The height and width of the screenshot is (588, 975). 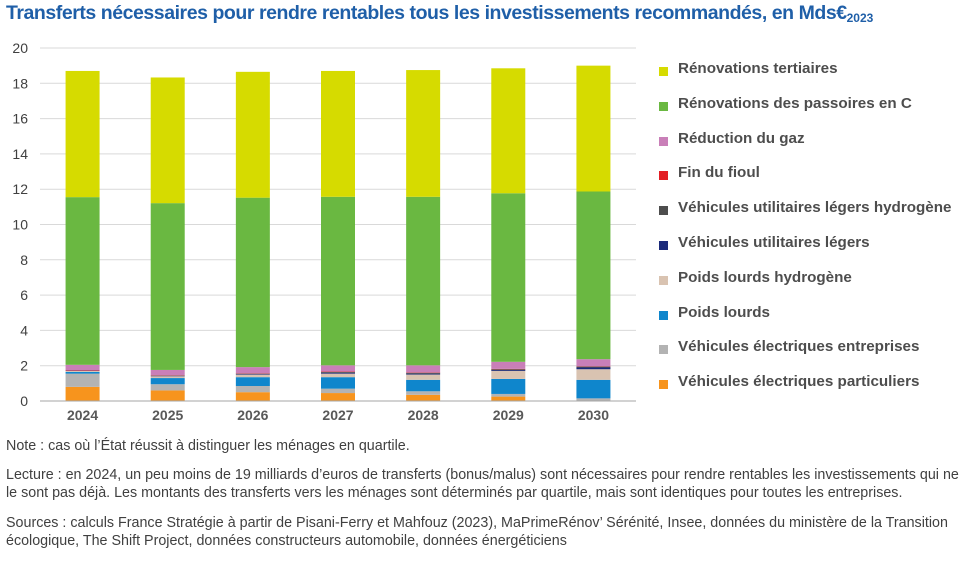 What do you see at coordinates (167, 415) in the screenshot?
I see `x-tick-label: 2025` at bounding box center [167, 415].